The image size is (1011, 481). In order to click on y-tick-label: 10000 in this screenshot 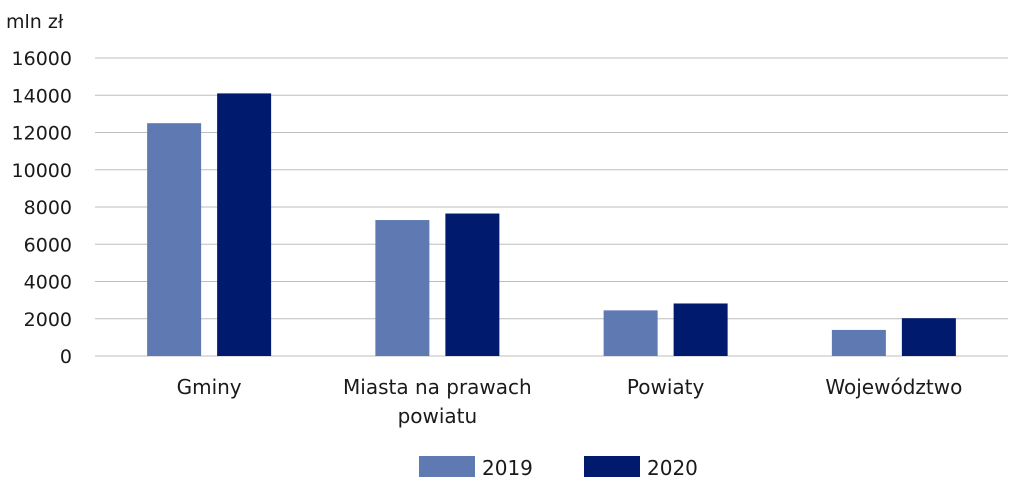, I will do `click(42, 171)`.